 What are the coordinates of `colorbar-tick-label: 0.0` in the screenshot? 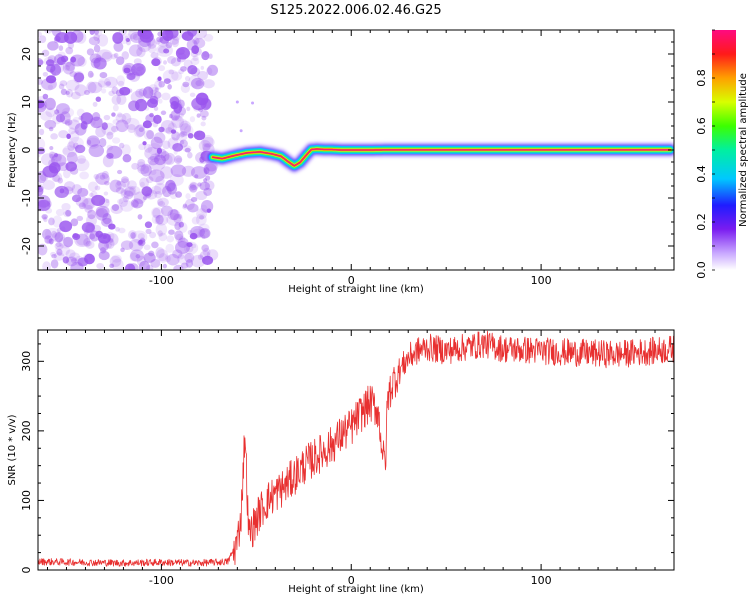 It's located at (701, 270).